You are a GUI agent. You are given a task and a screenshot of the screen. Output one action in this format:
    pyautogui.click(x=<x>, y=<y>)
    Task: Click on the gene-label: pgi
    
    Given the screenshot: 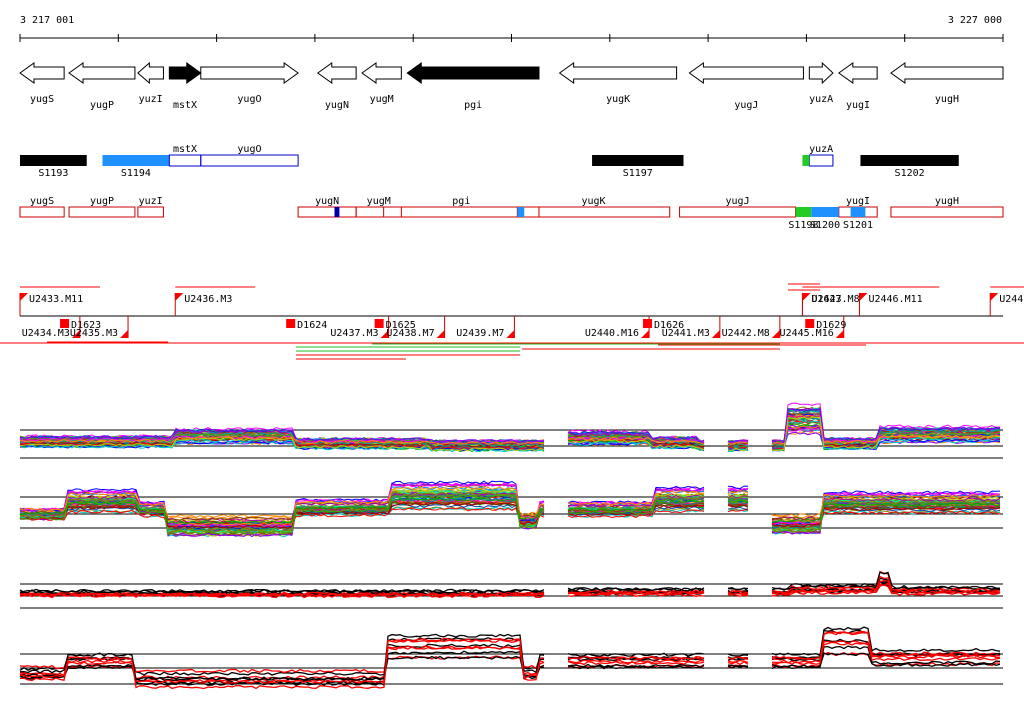 What is the action you would take?
    pyautogui.click(x=473, y=105)
    